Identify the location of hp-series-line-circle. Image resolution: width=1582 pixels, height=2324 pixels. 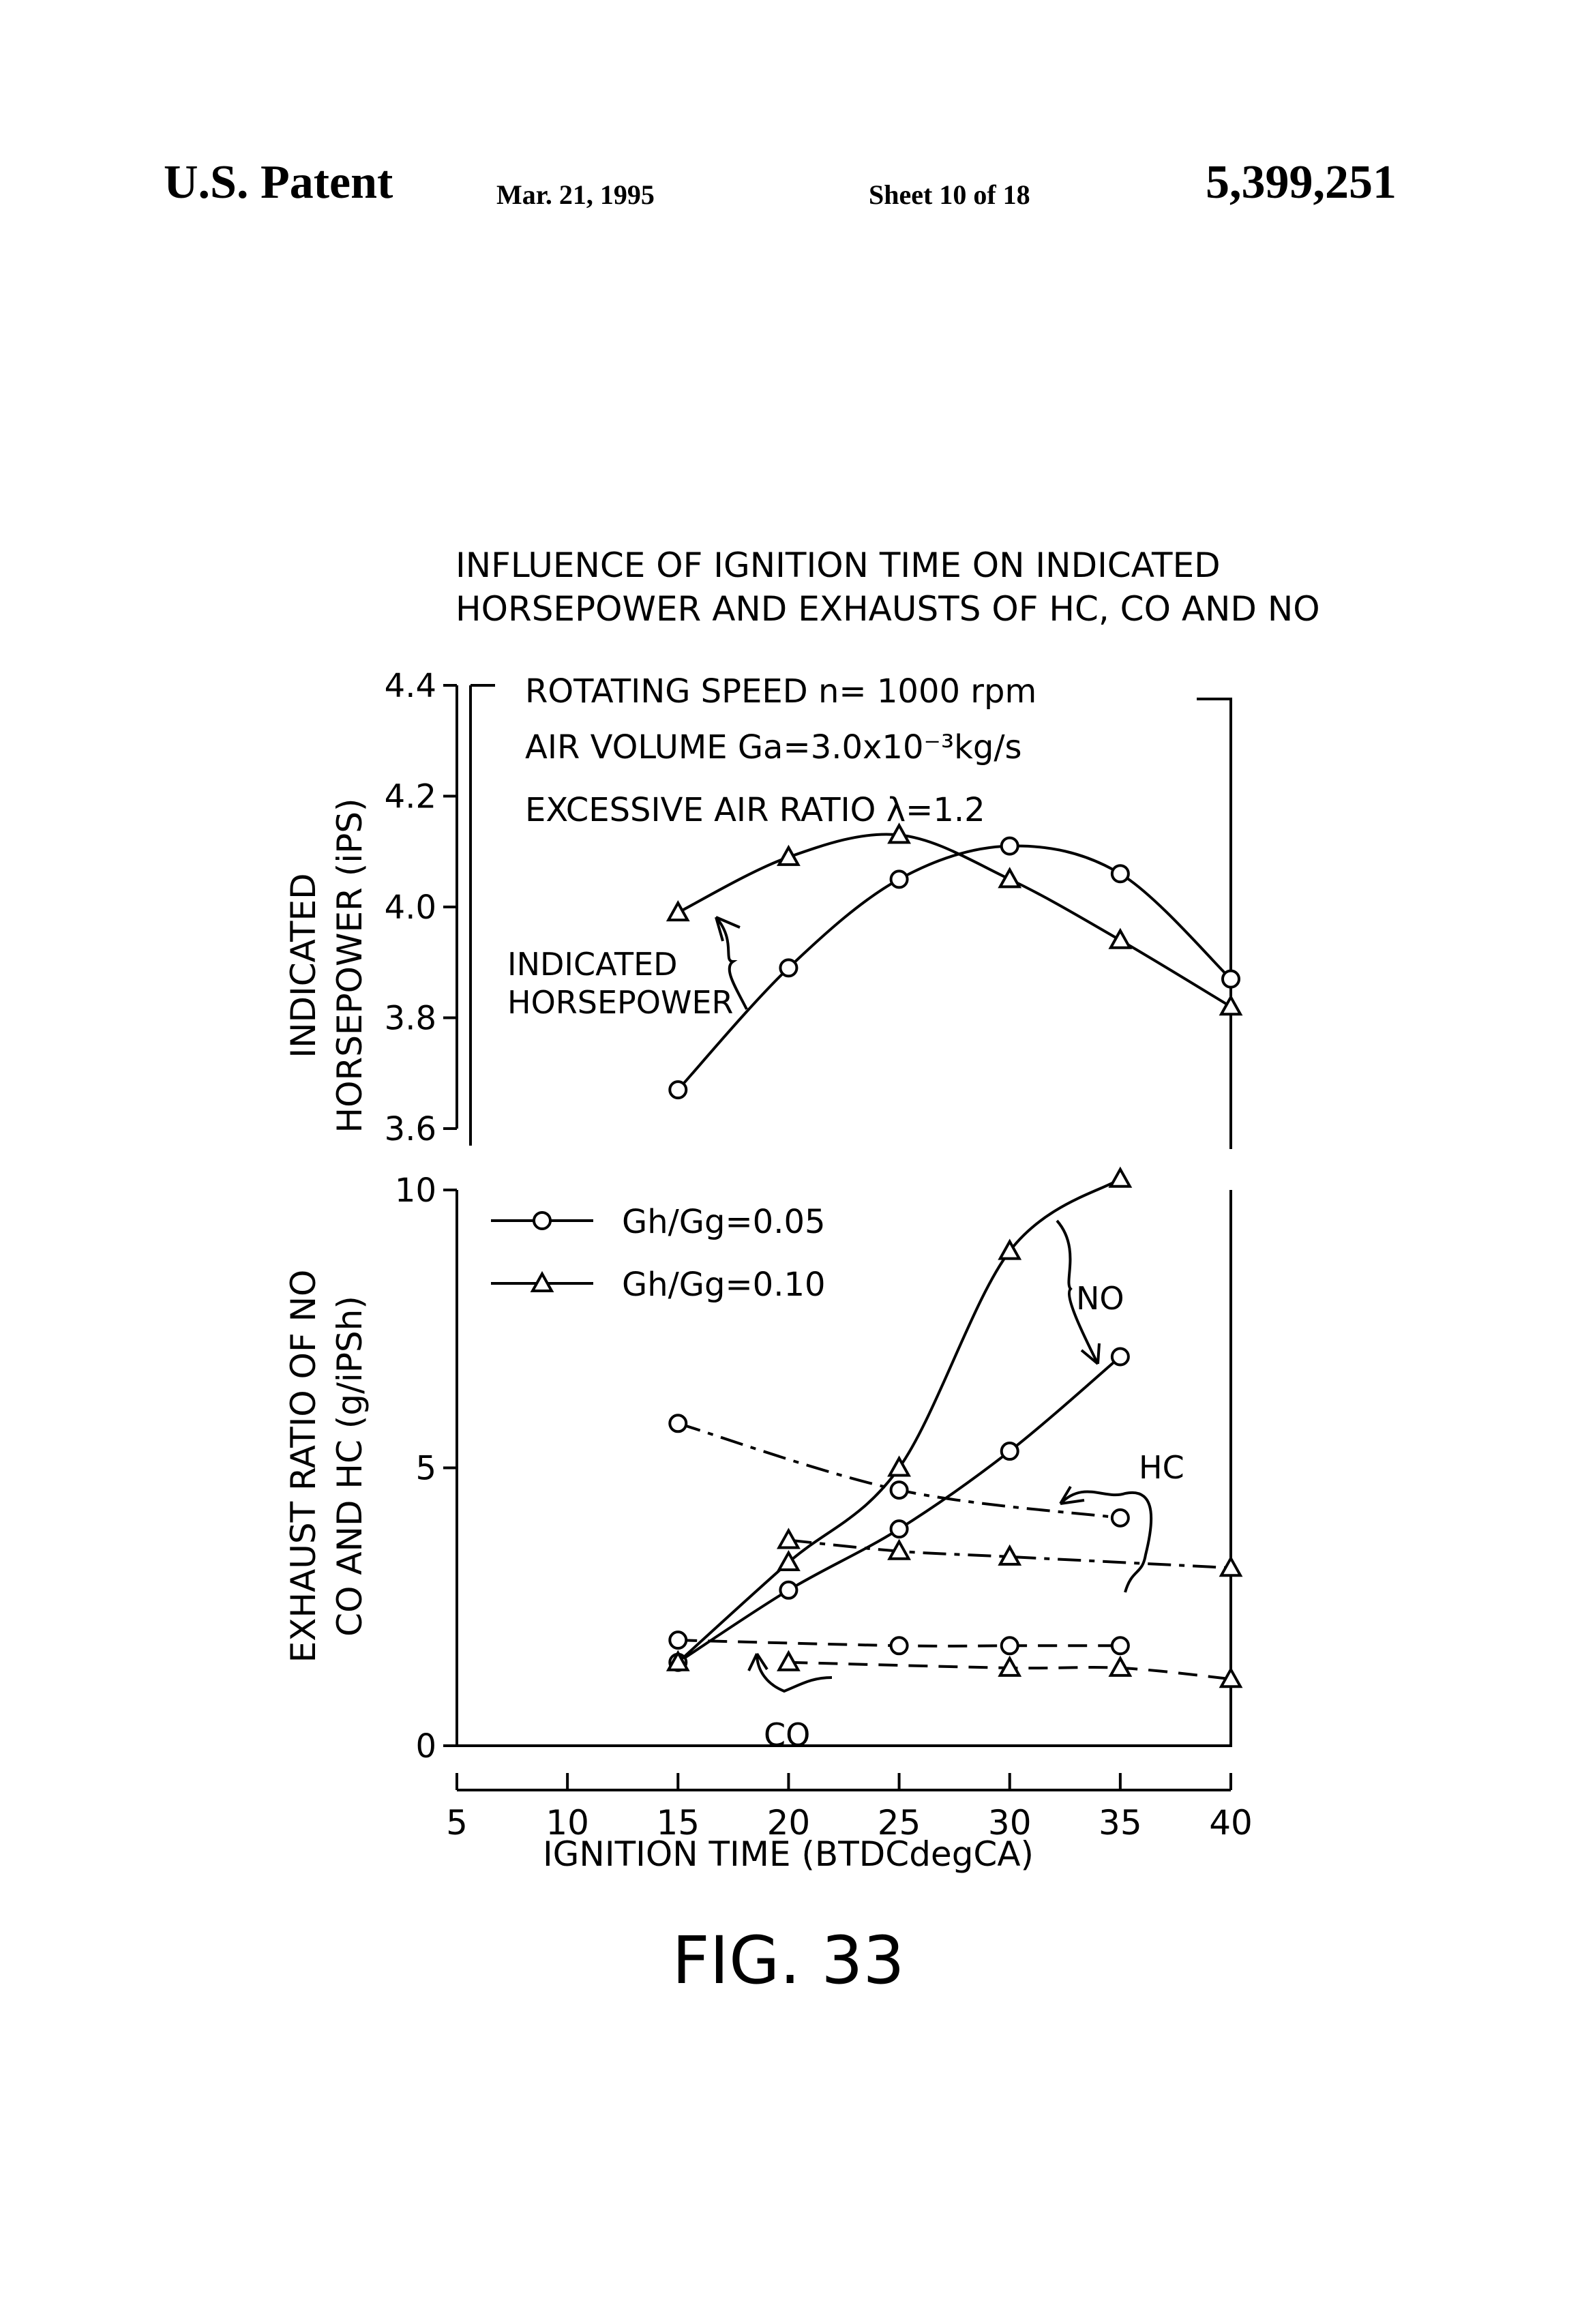
(954, 968).